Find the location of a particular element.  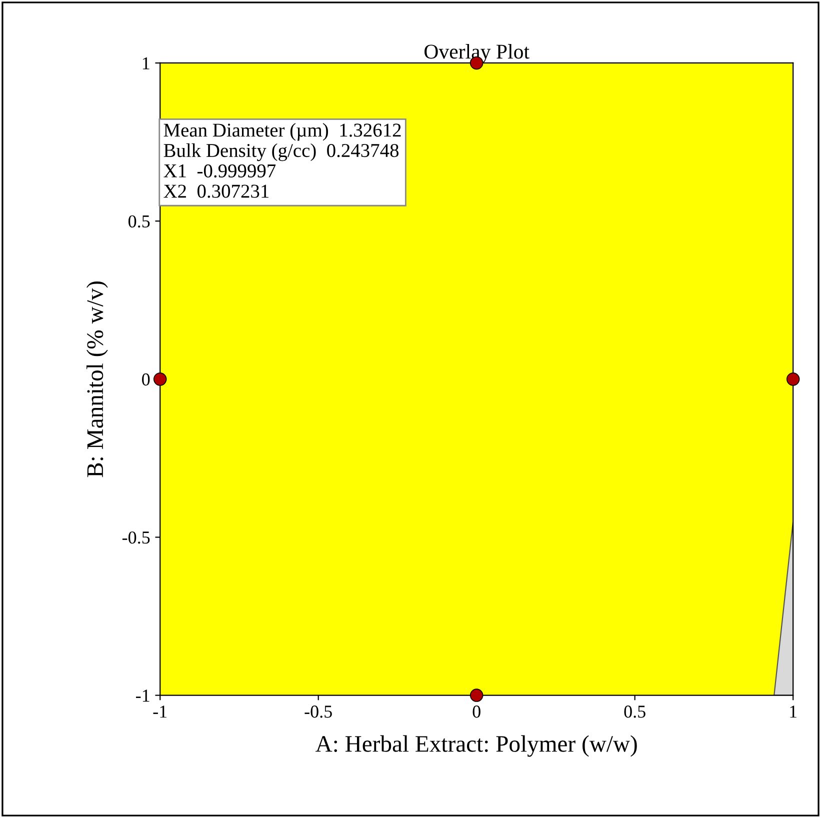

y-tick-label: -0.5 is located at coordinates (136, 537).